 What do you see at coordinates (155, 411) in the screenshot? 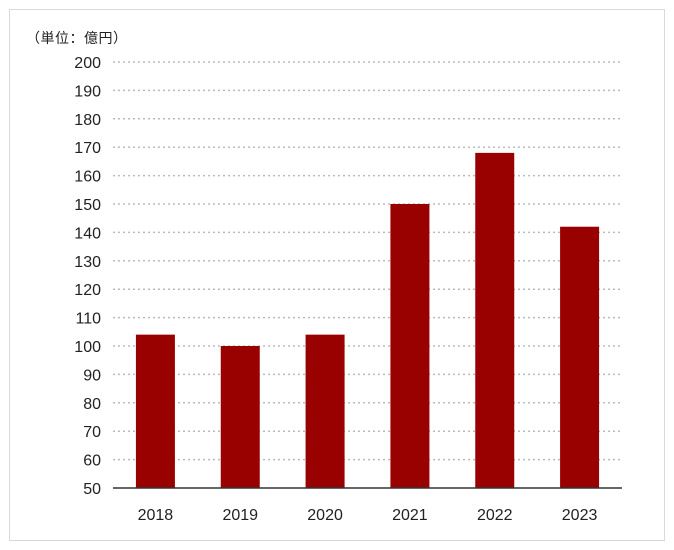
I see `bar-2018` at bounding box center [155, 411].